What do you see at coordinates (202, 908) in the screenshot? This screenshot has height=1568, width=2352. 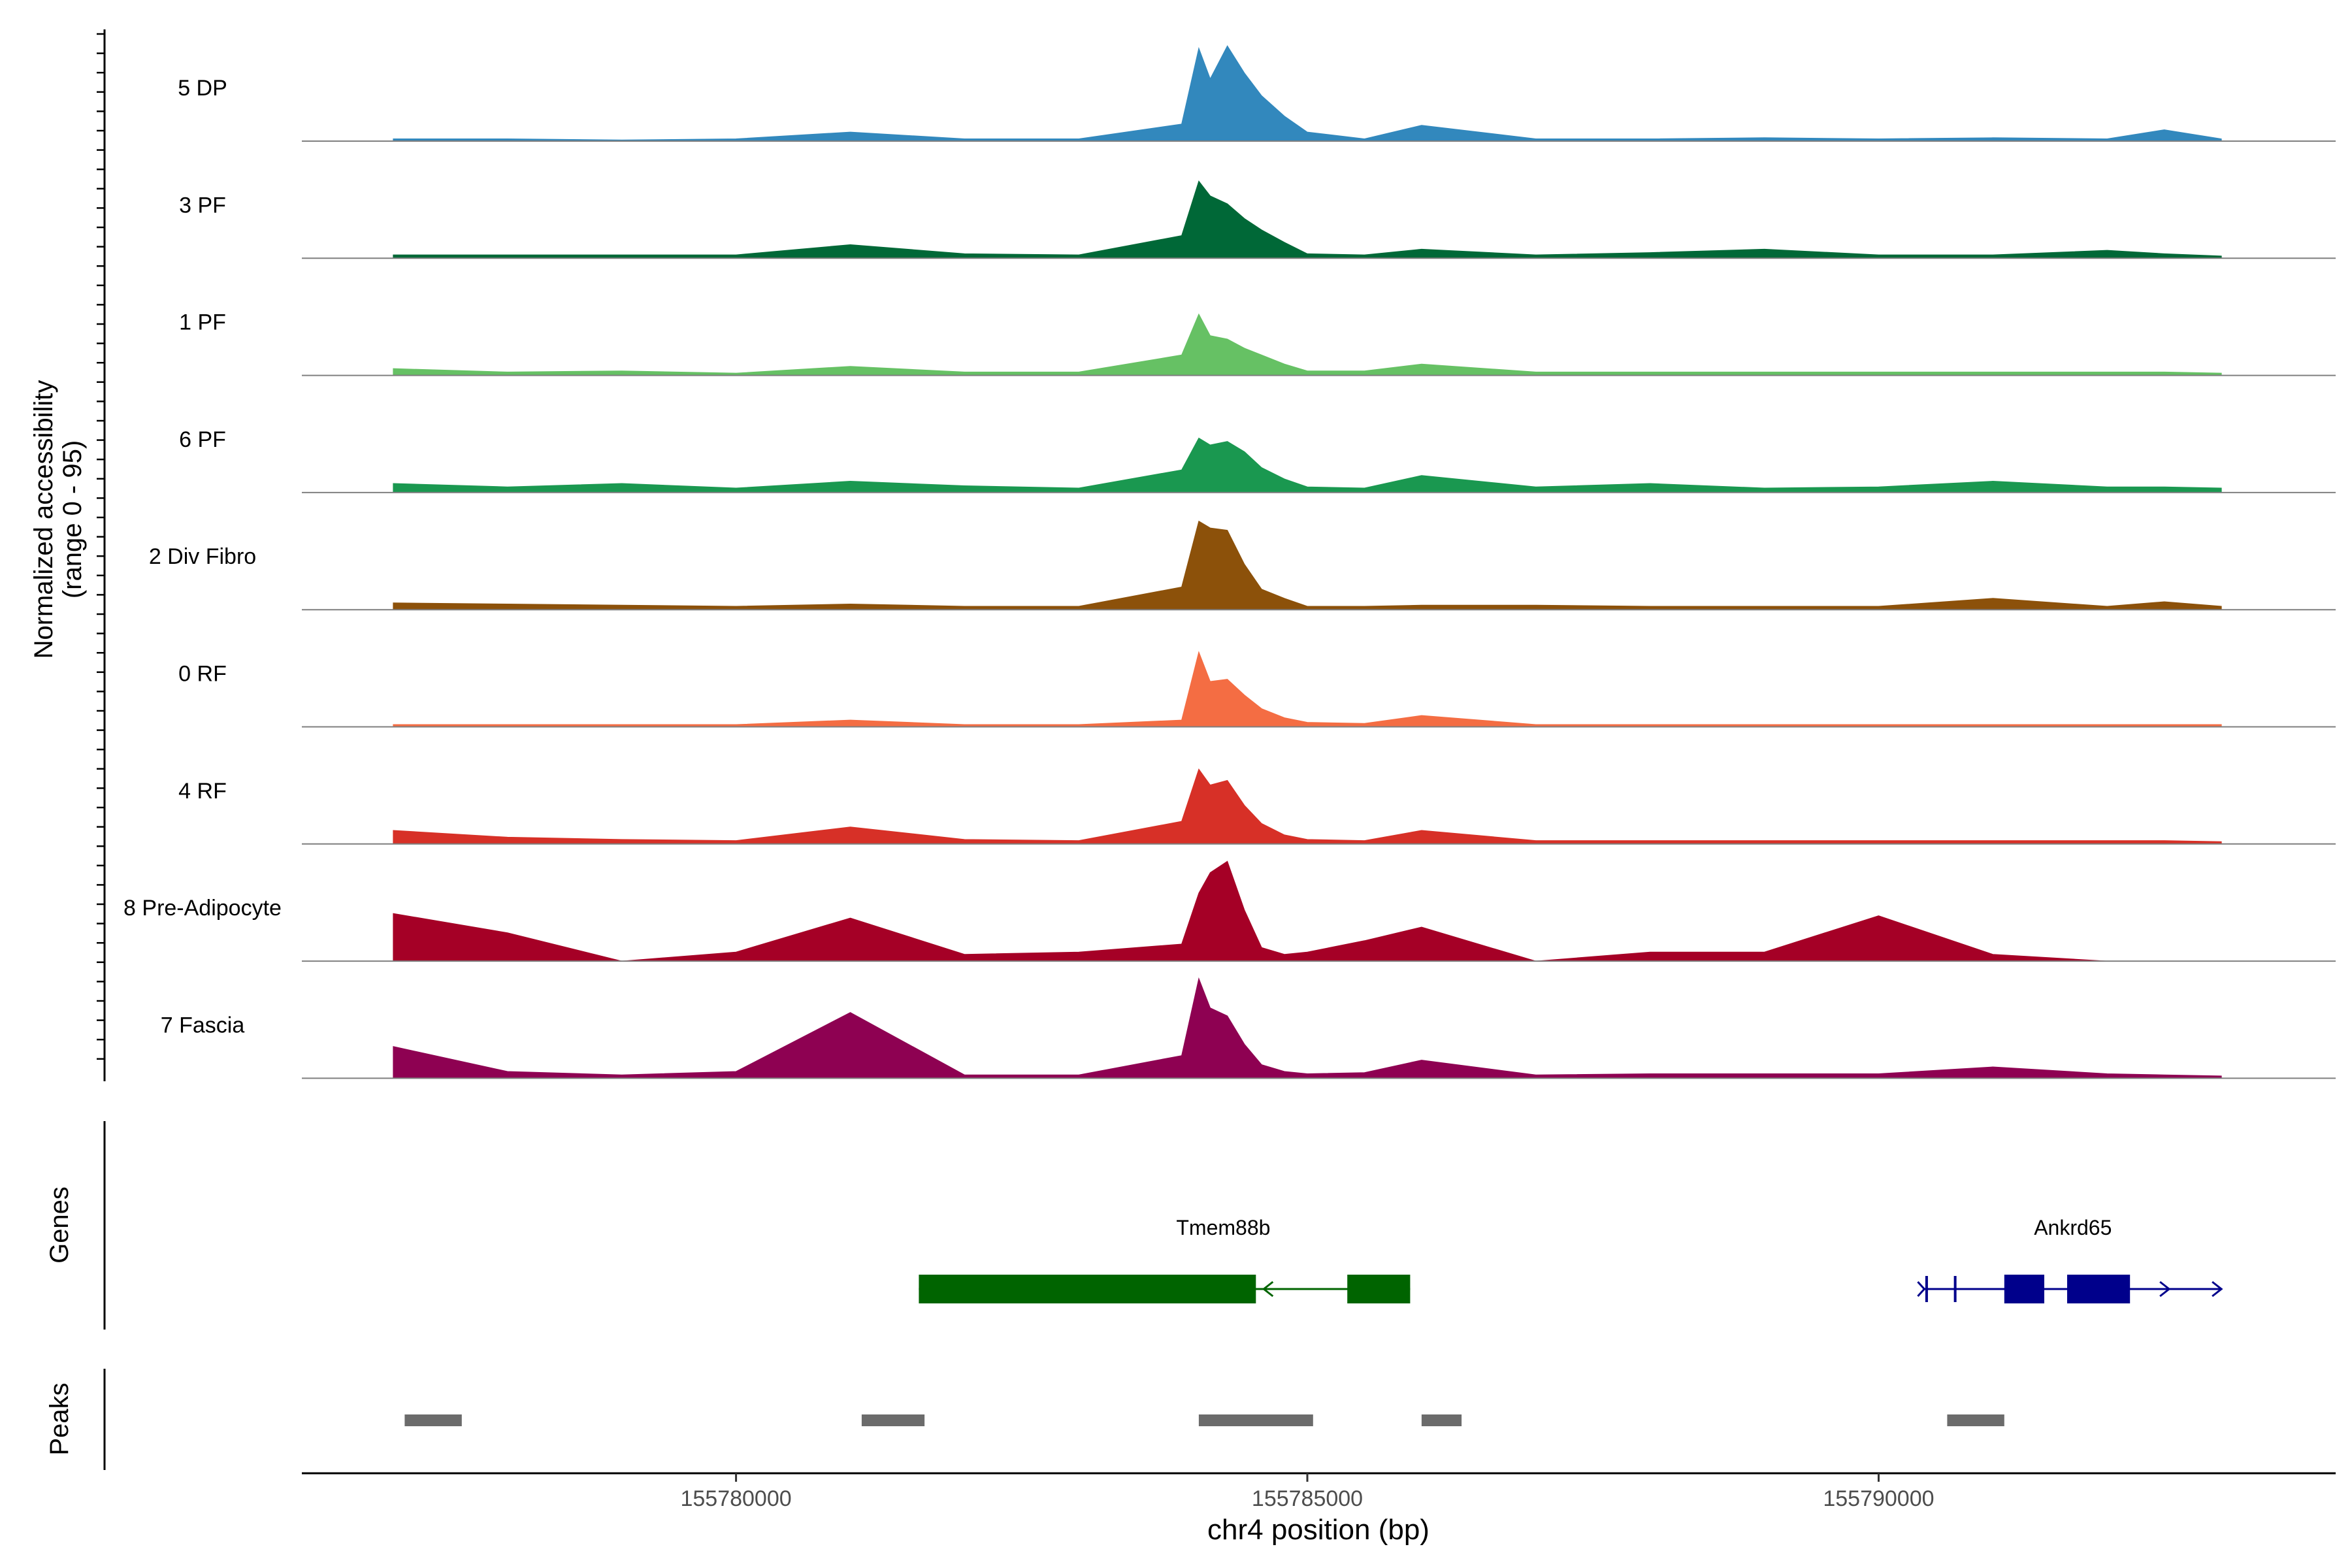 I see `track-label: 8 Pre-Adipocyte` at bounding box center [202, 908].